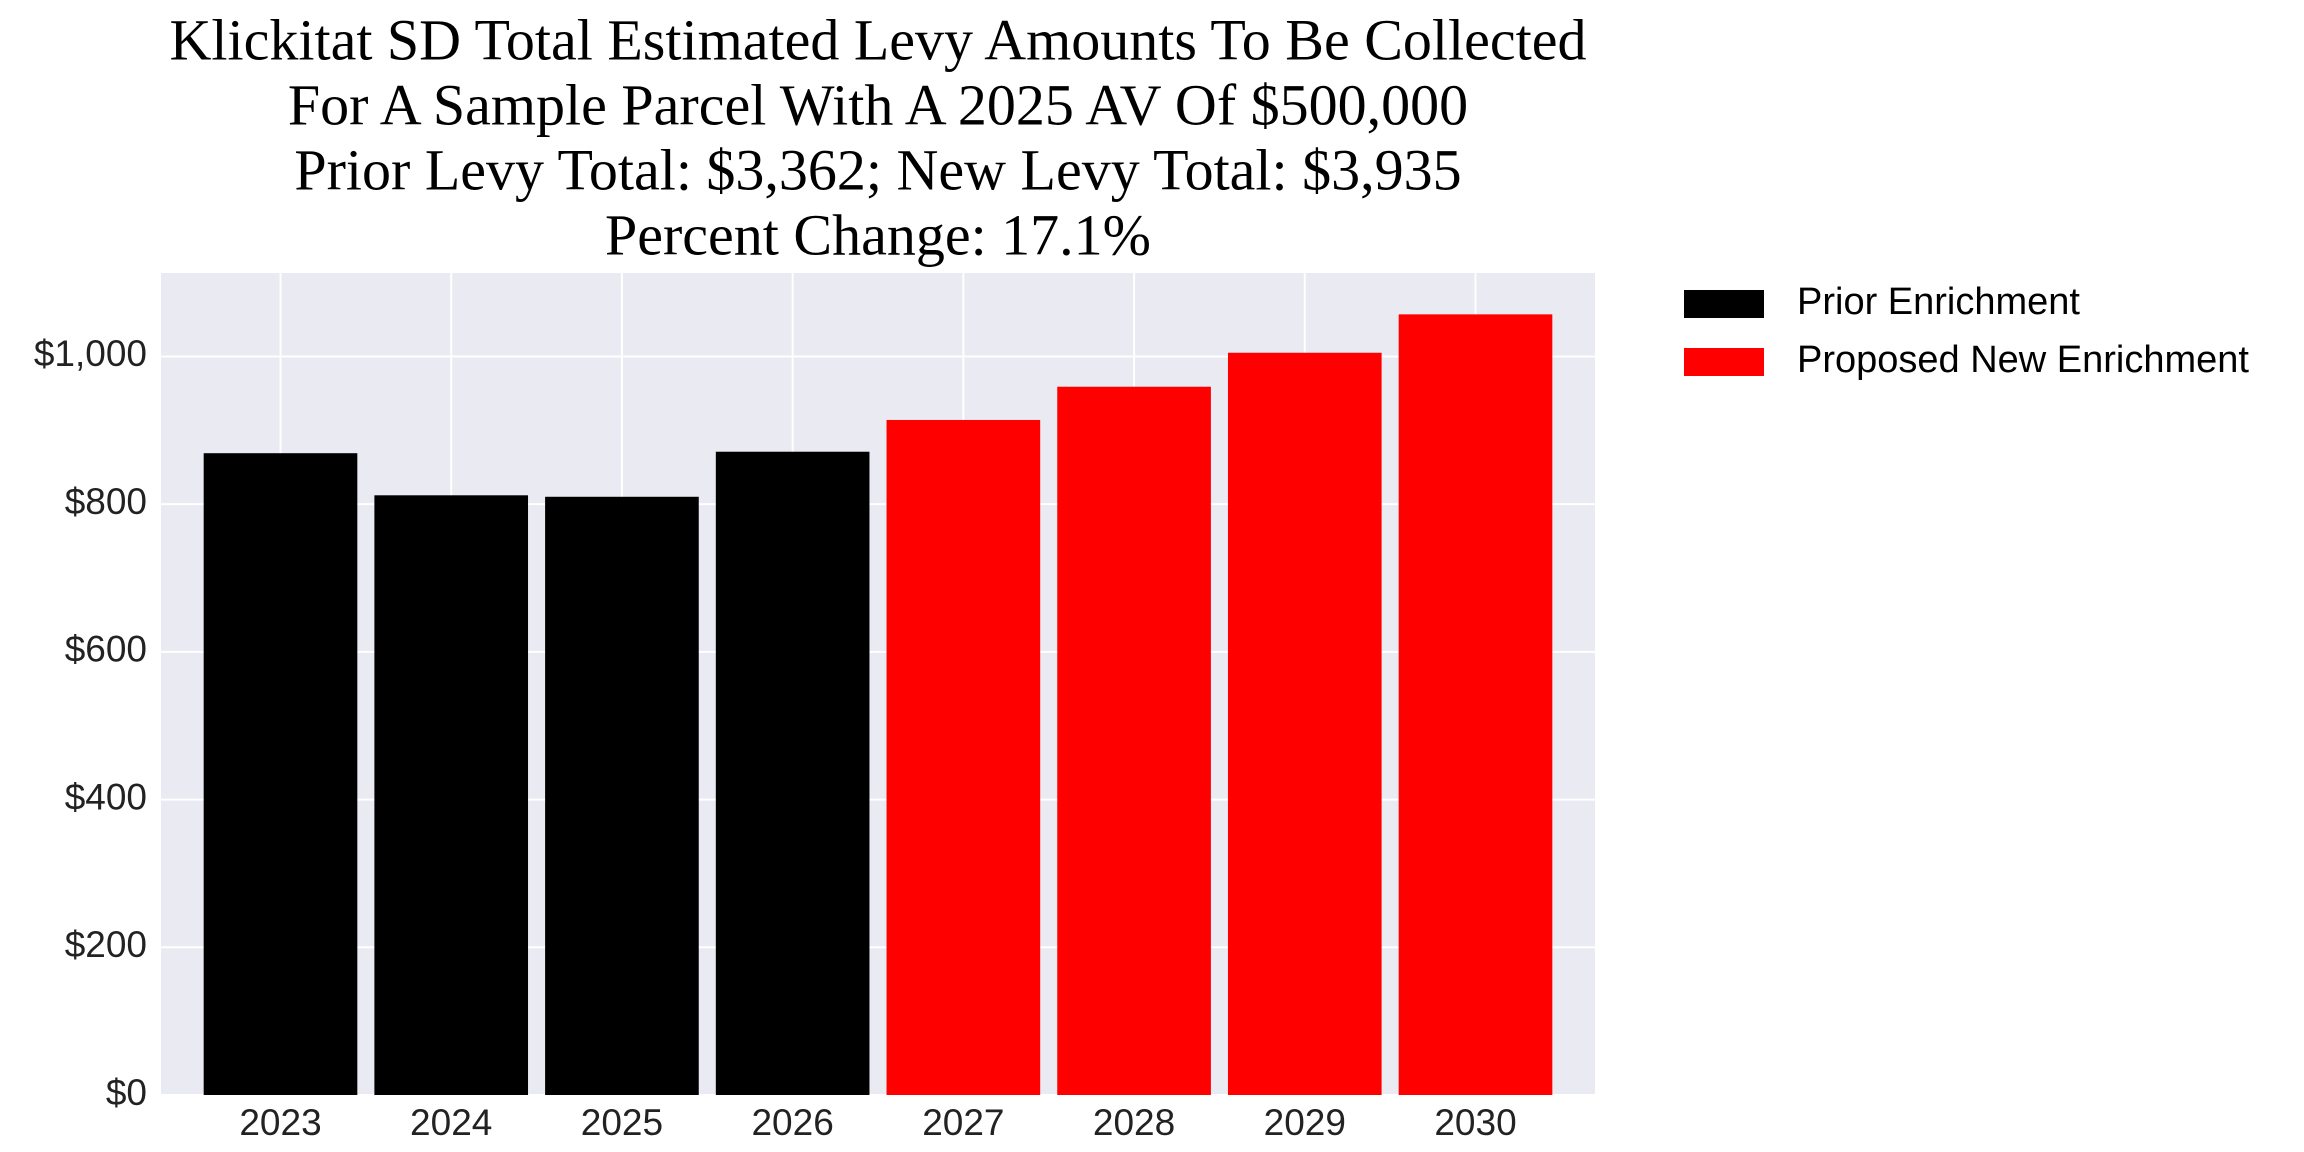 The width and height of the screenshot is (2304, 1152). I want to click on x-tick-label: 2024, so click(451, 1122).